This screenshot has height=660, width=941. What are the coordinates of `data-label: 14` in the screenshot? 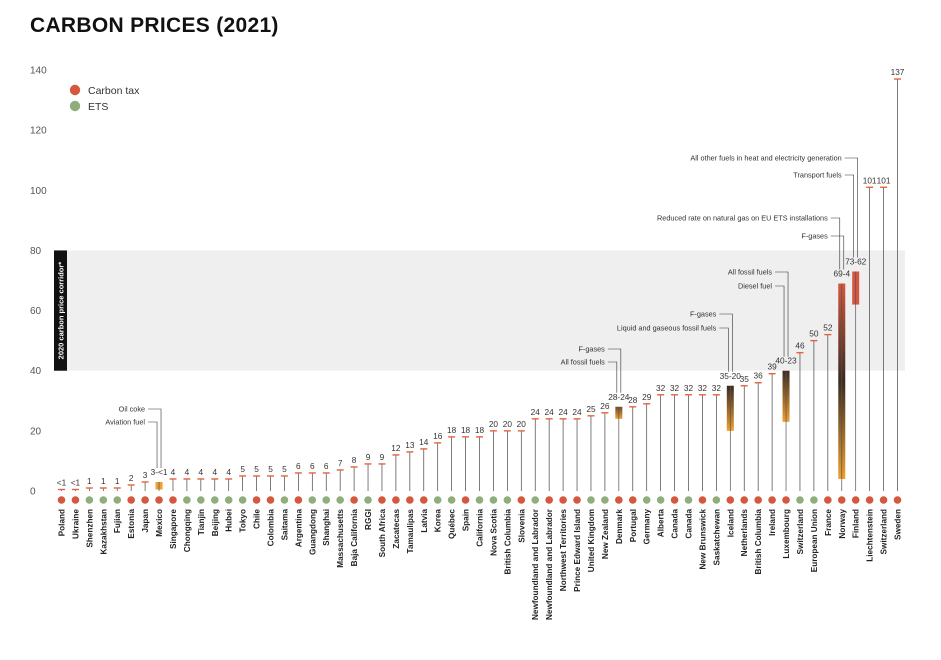 It's located at (424, 442).